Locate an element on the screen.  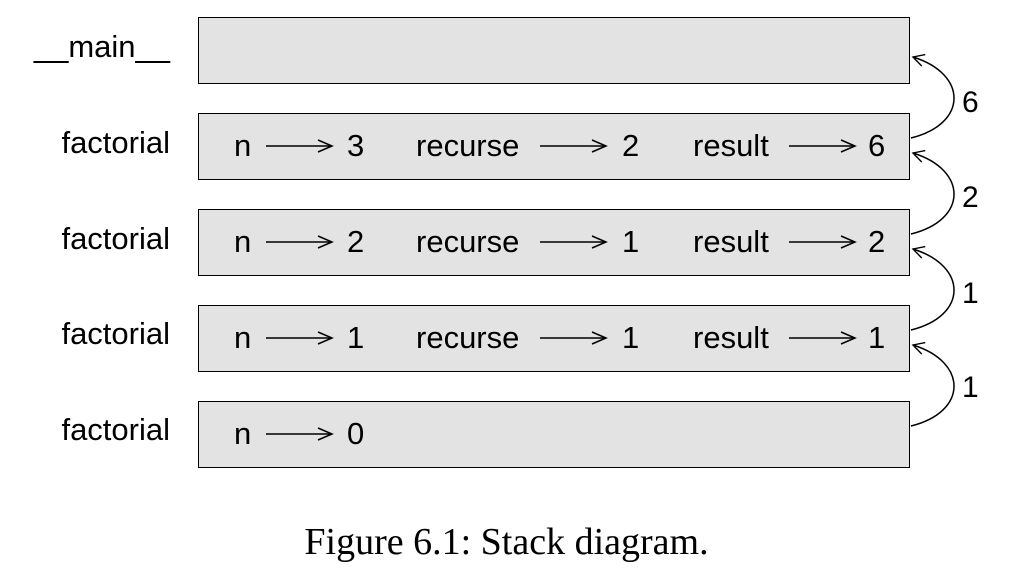
return-value-label: 6 is located at coordinates (970, 102).